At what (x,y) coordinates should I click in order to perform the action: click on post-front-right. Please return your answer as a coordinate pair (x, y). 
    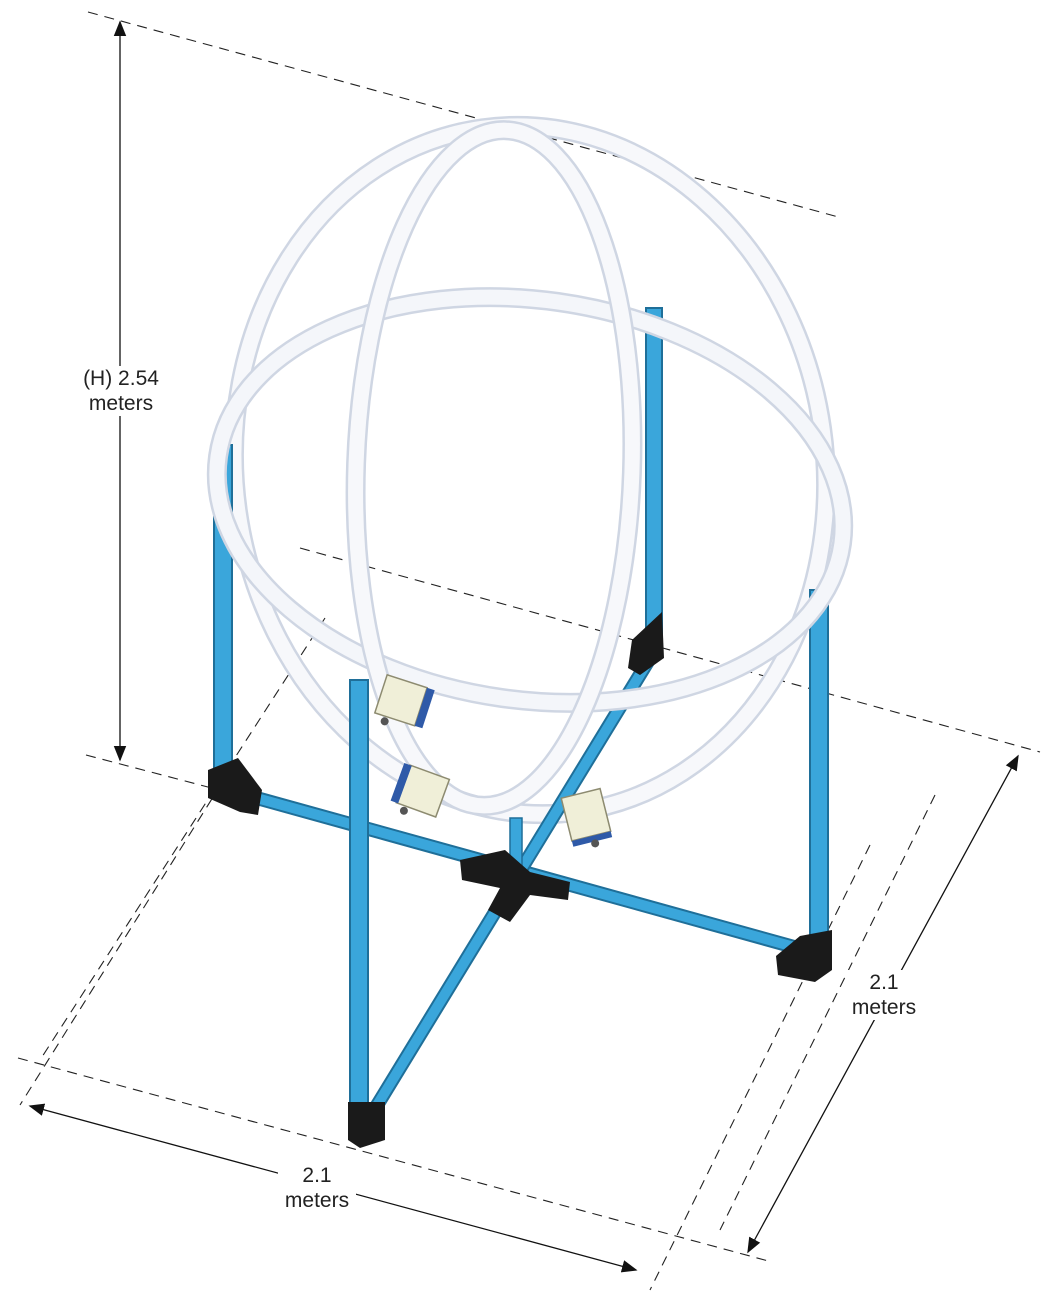
    Looking at the image, I should click on (819, 766).